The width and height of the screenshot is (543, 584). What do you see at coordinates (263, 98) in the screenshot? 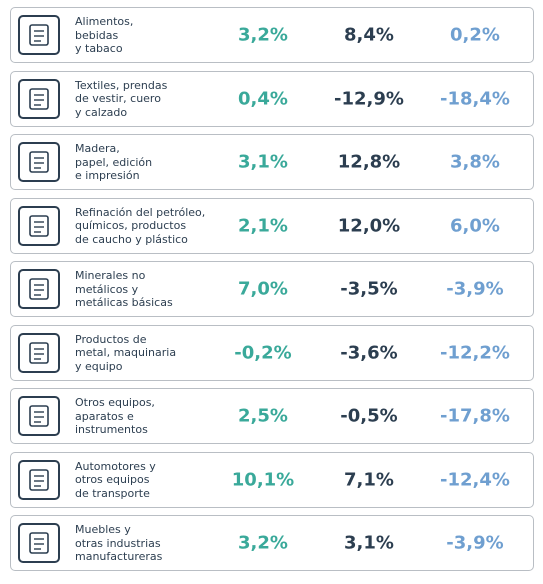
I see `monthly-change: 0,4%` at bounding box center [263, 98].